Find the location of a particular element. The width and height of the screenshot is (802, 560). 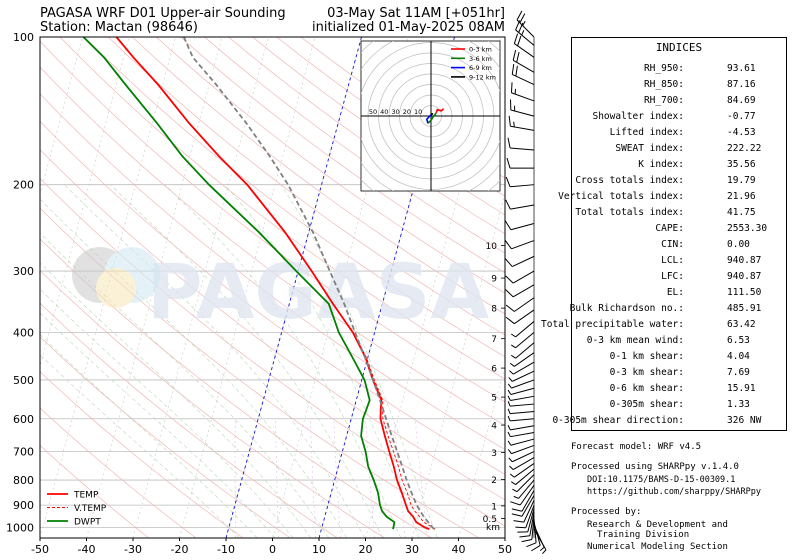

index-row: 0-305m shear direction: 326 NW is located at coordinates (669, 423).